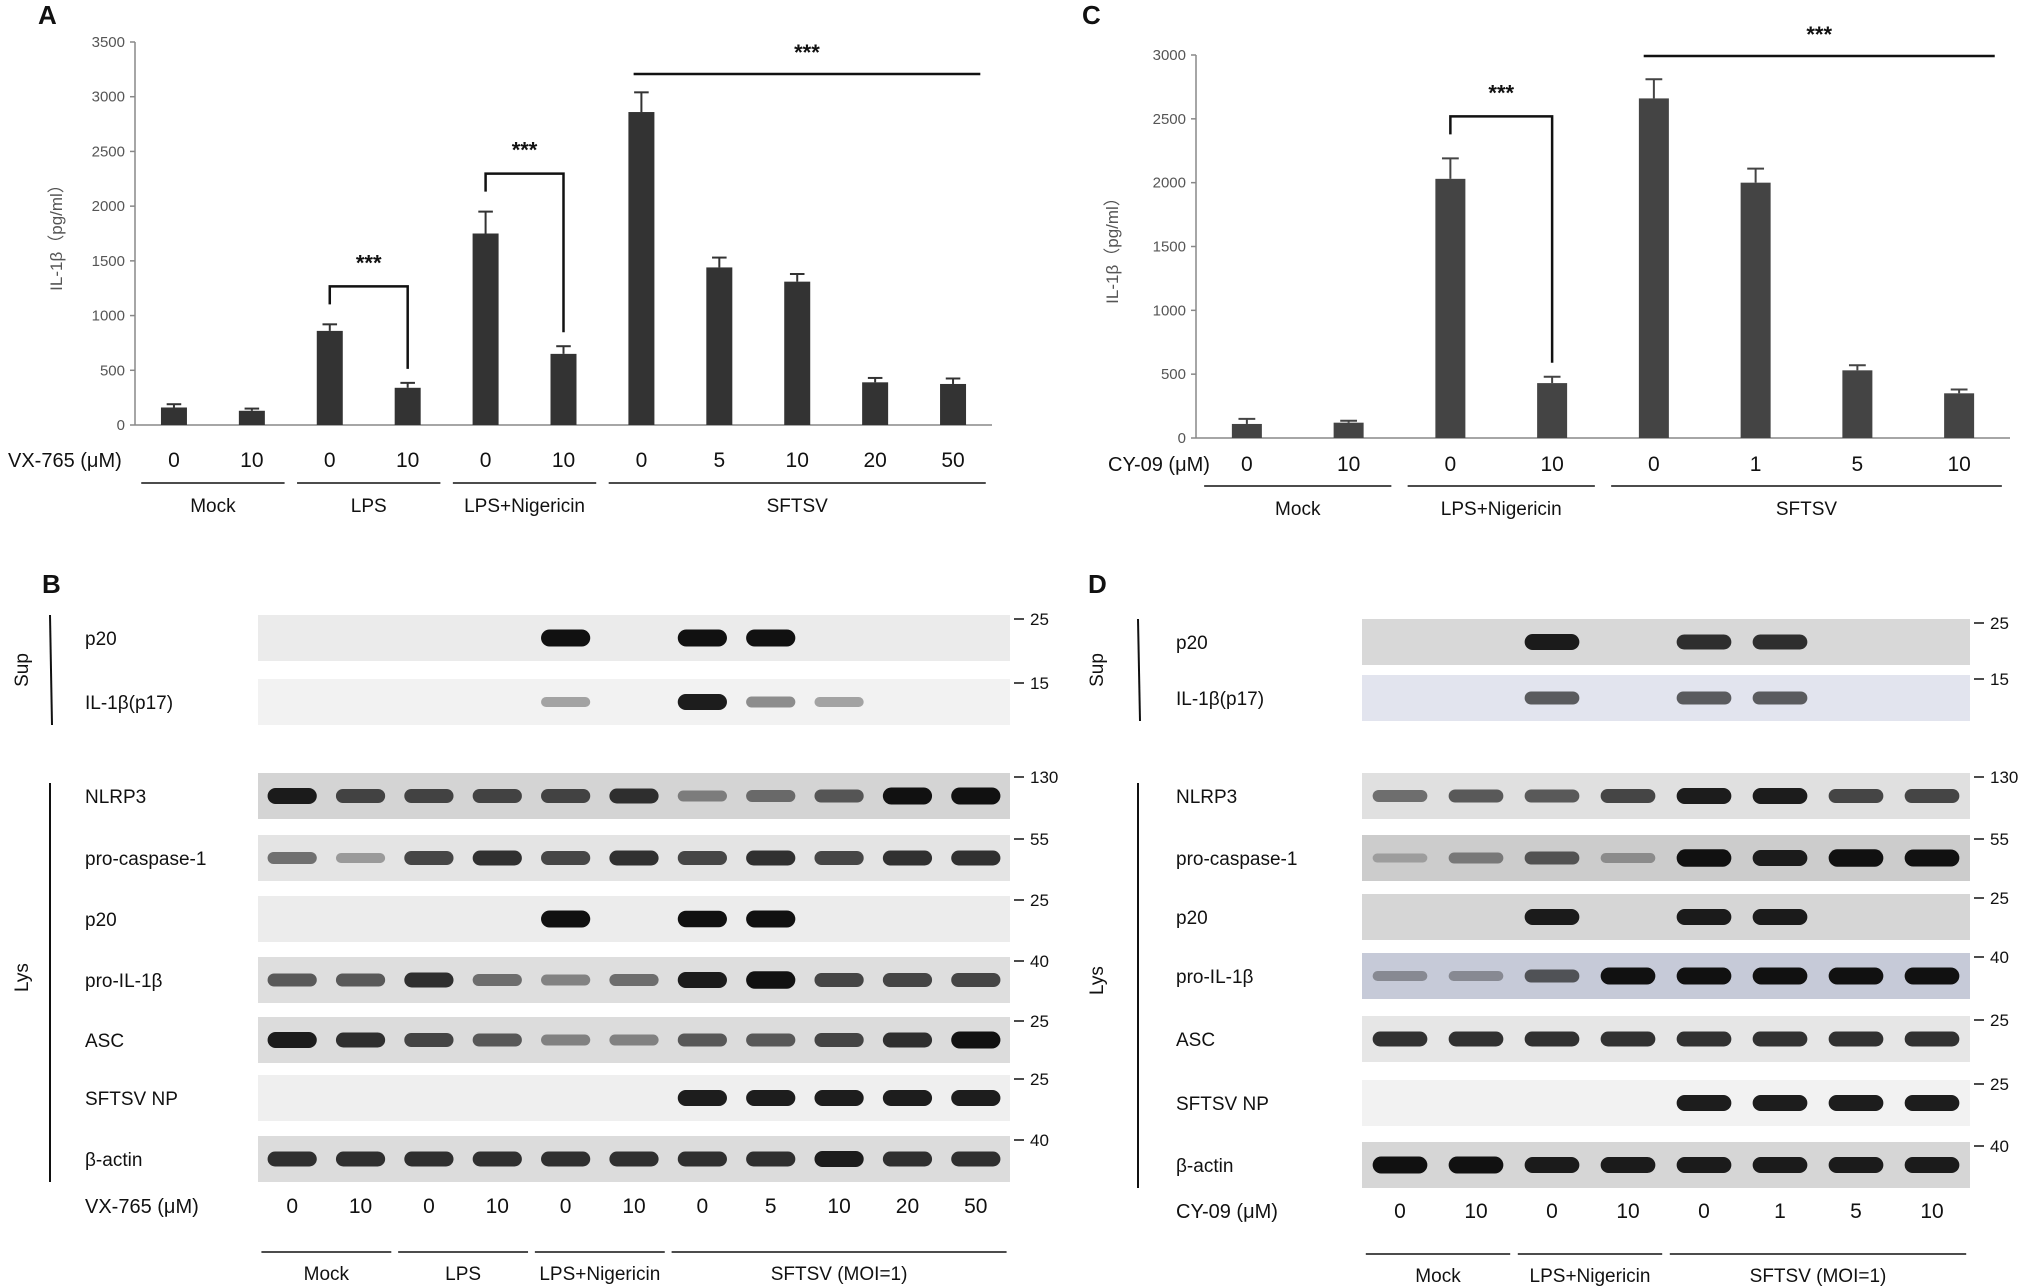 This screenshot has width=2028, height=1288. I want to click on mw-label: 130, so click(1044, 777).